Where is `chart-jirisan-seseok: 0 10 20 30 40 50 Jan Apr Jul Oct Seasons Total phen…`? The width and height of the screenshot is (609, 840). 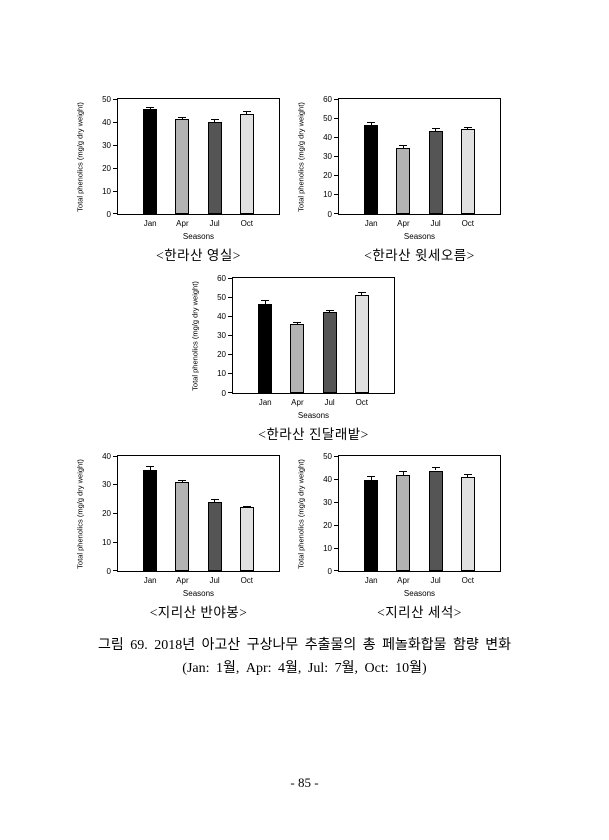
chart-jirisan-seseok: 0 10 20 30 40 50 Jan Apr Jul Oct Seasons Total phen… is located at coordinates (399, 536).